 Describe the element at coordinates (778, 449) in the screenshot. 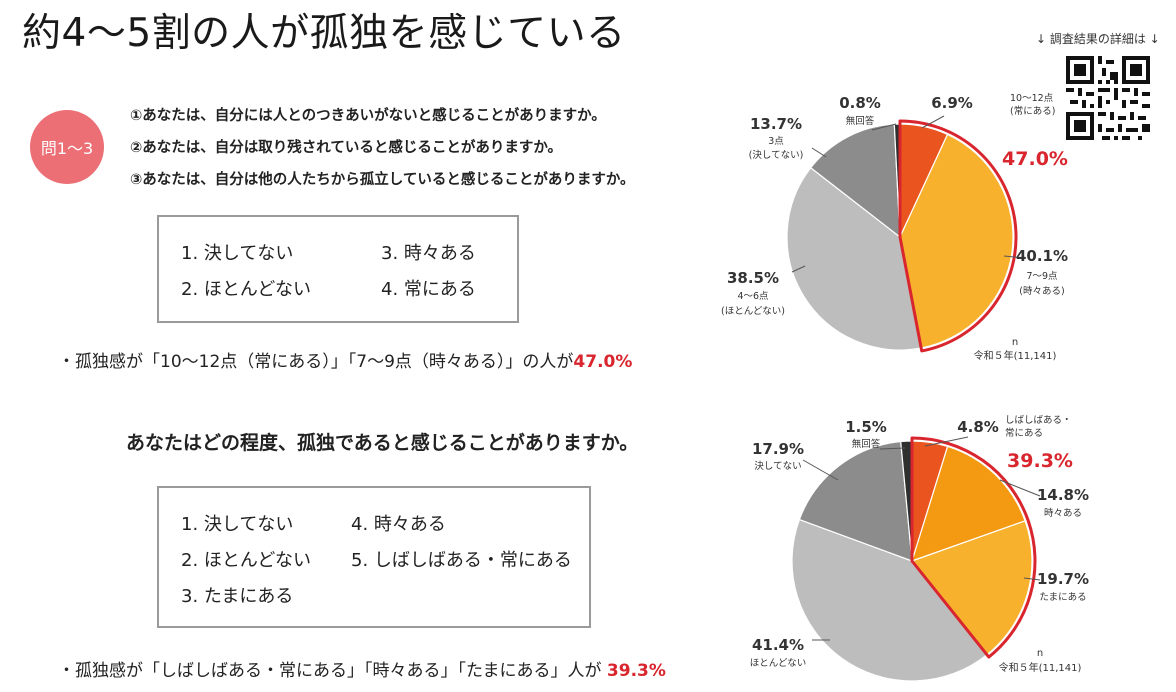

I see `slice-percent-label: 17.9%` at that location.